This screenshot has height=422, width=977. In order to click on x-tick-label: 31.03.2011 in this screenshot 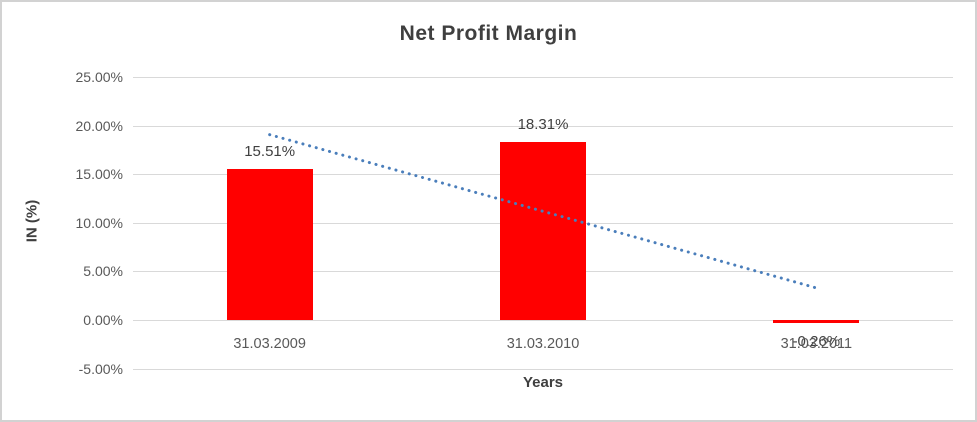, I will do `click(816, 344)`.